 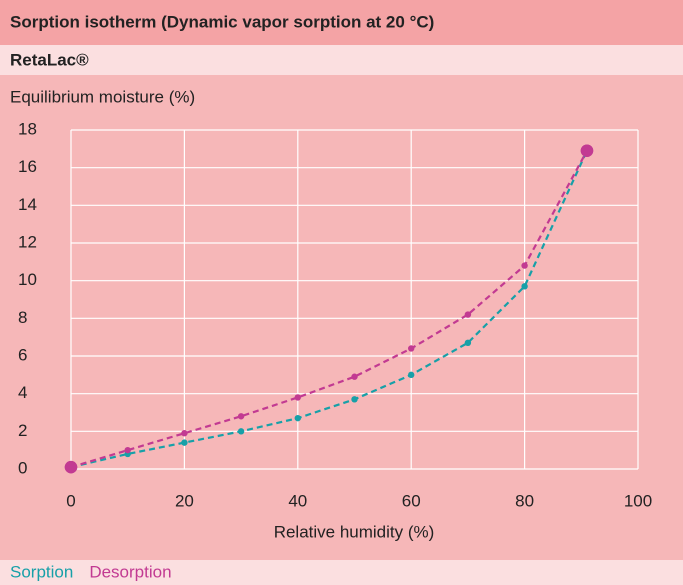 I want to click on x-tick-label: 100, so click(x=638, y=500).